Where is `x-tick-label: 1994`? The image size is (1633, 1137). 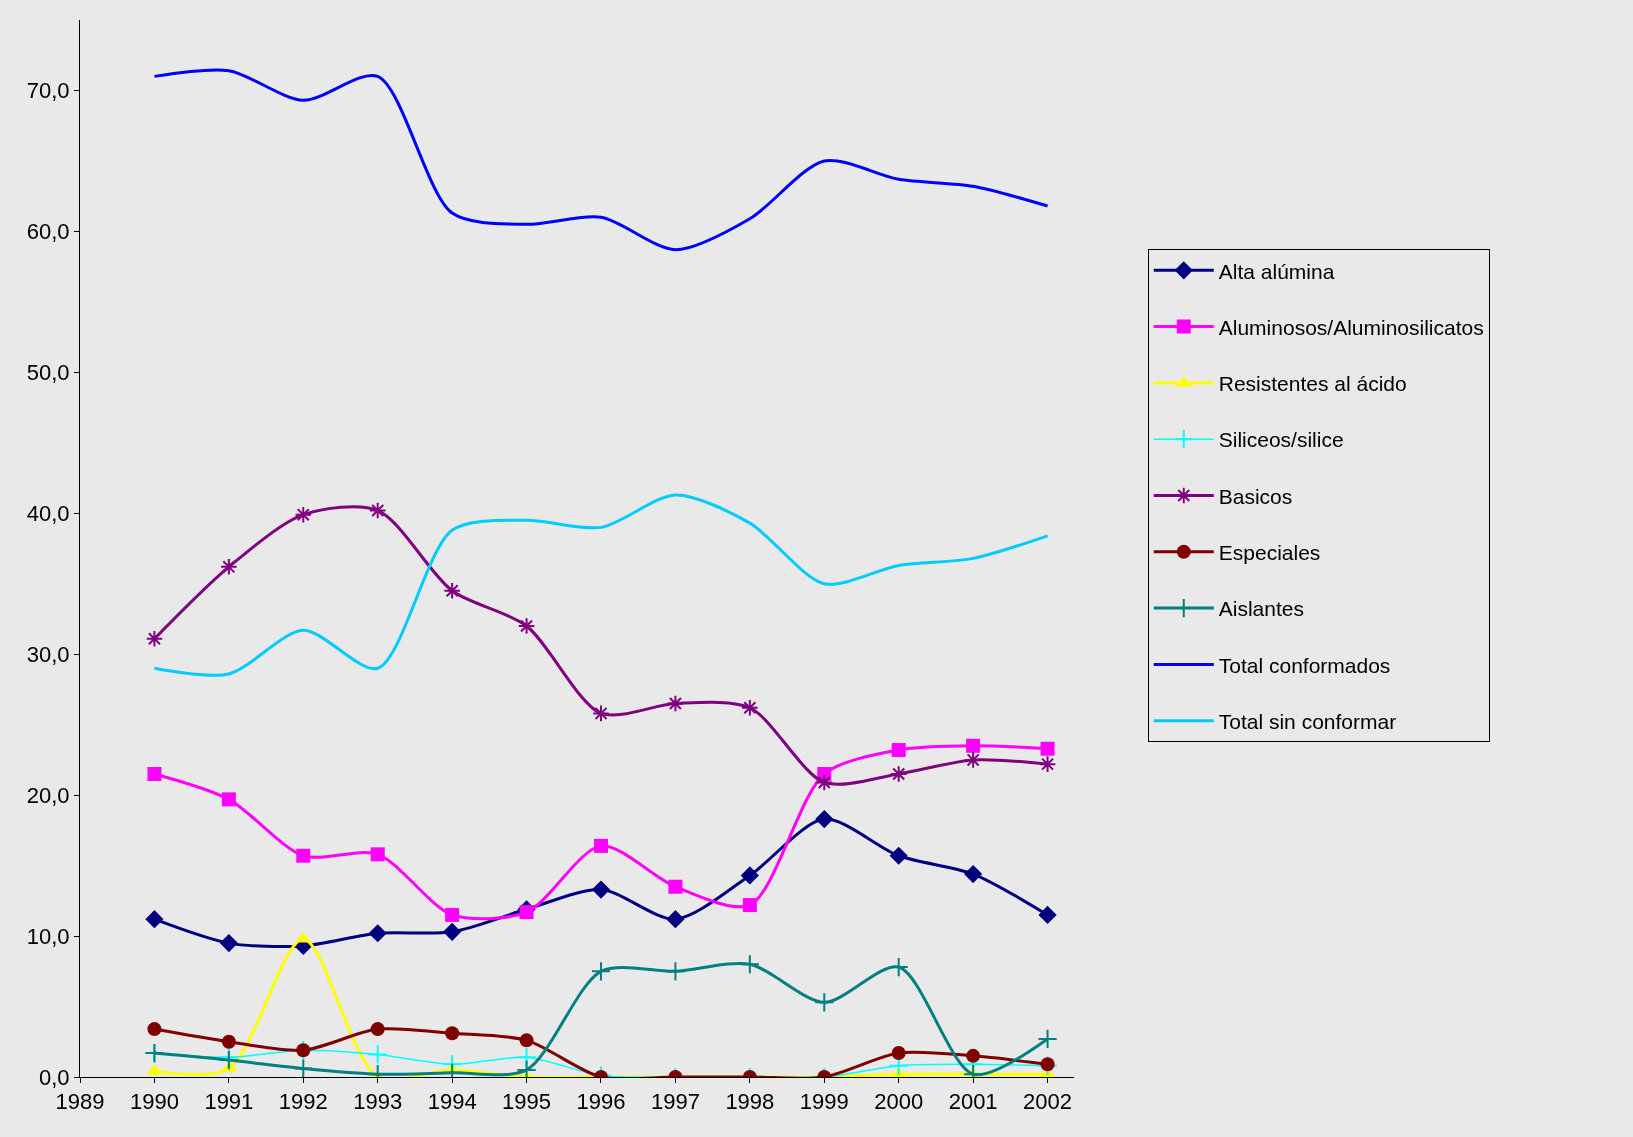
x-tick-label: 1994 is located at coordinates (452, 1102).